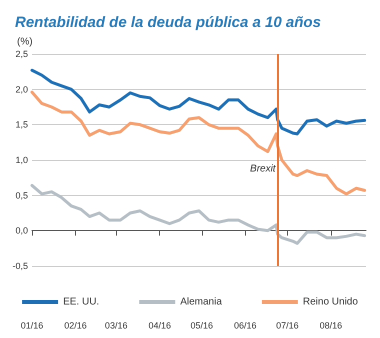 Image resolution: width=380 pixels, height=338 pixels. Describe the element at coordinates (21, 231) in the screenshot. I see `y-tick-label: 0,0` at that location.